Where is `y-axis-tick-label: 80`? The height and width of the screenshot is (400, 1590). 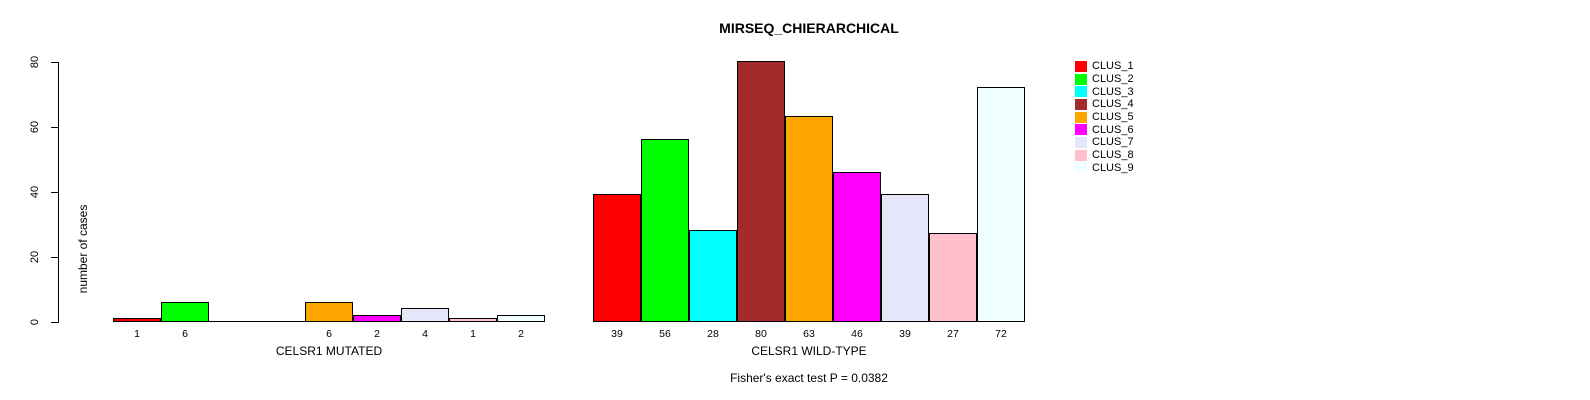
y-axis-tick-label: 80 is located at coordinates (35, 62).